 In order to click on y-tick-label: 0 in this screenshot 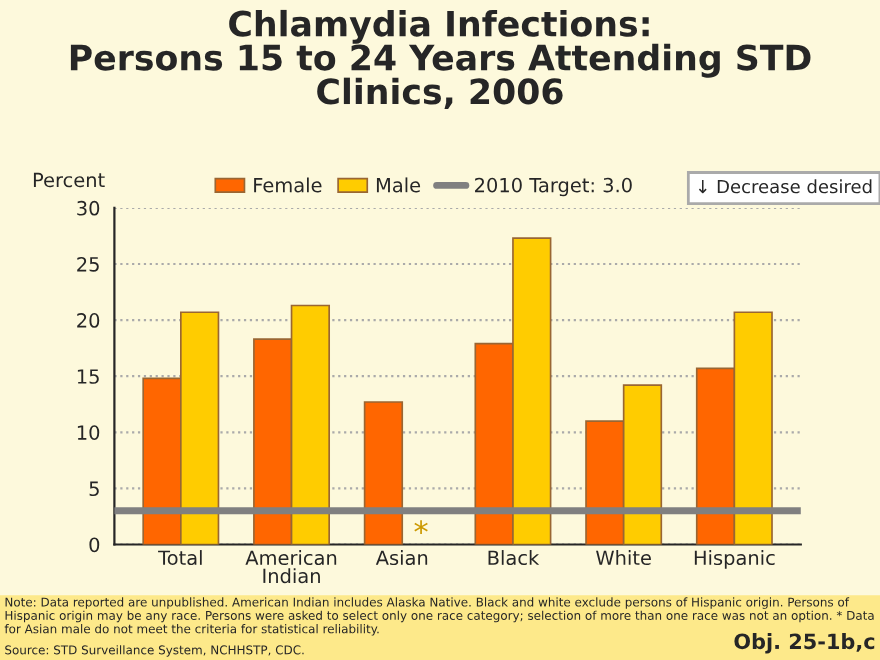, I will do `click(94, 545)`.